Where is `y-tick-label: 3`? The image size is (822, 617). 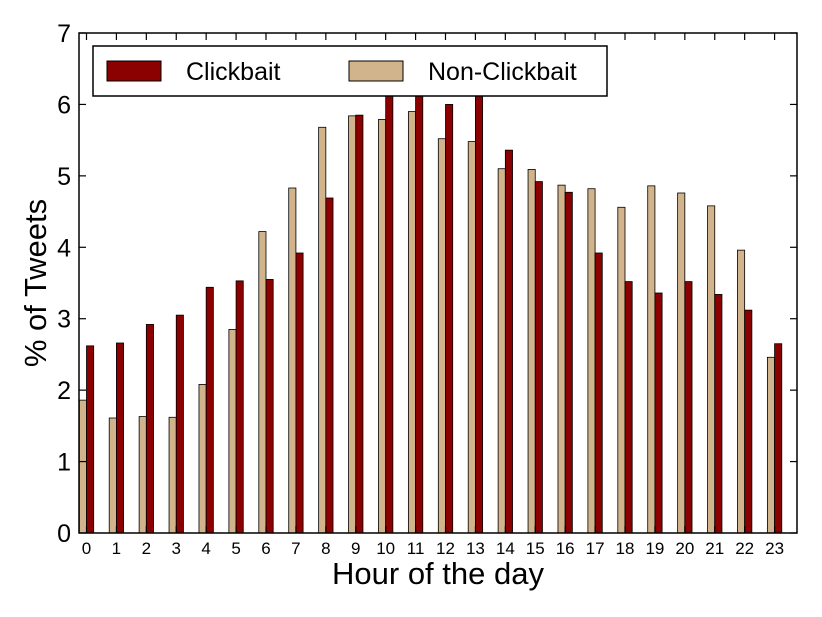 y-tick-label: 3 is located at coordinates (64, 320).